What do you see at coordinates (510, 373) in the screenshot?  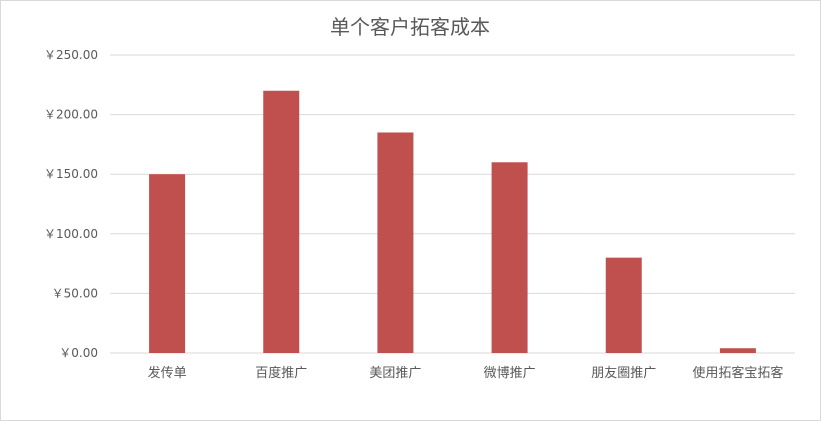 I see `x-tick-label: 微博推广` at bounding box center [510, 373].